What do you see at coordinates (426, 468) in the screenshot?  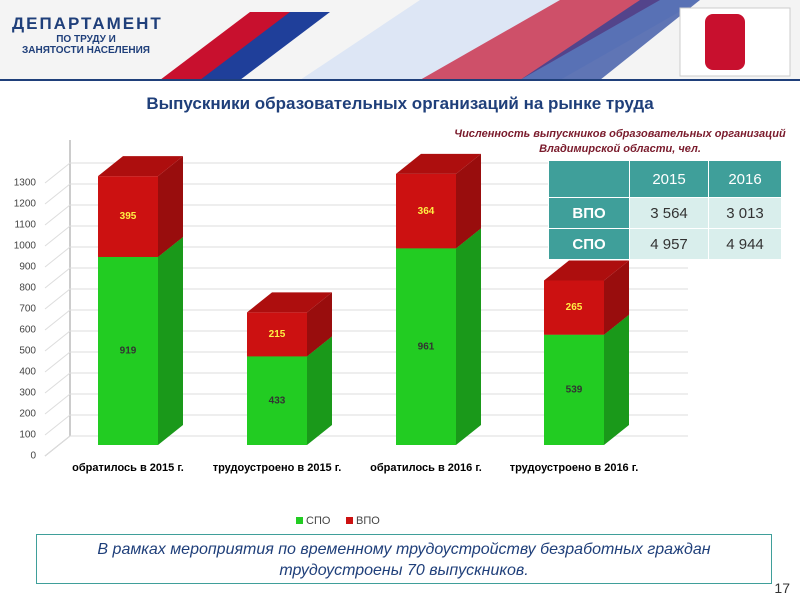 I see `x-tick-label: обратилось в 2016 г.` at bounding box center [426, 468].